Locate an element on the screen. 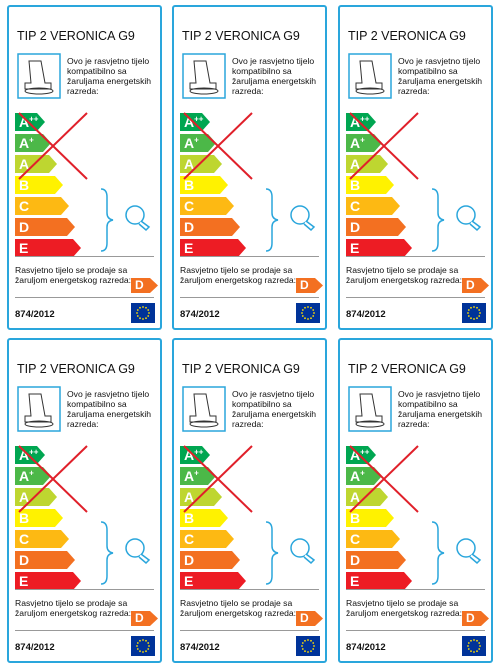 This screenshot has height=668, width=500. class-arrow: A+ is located at coordinates (198, 476).